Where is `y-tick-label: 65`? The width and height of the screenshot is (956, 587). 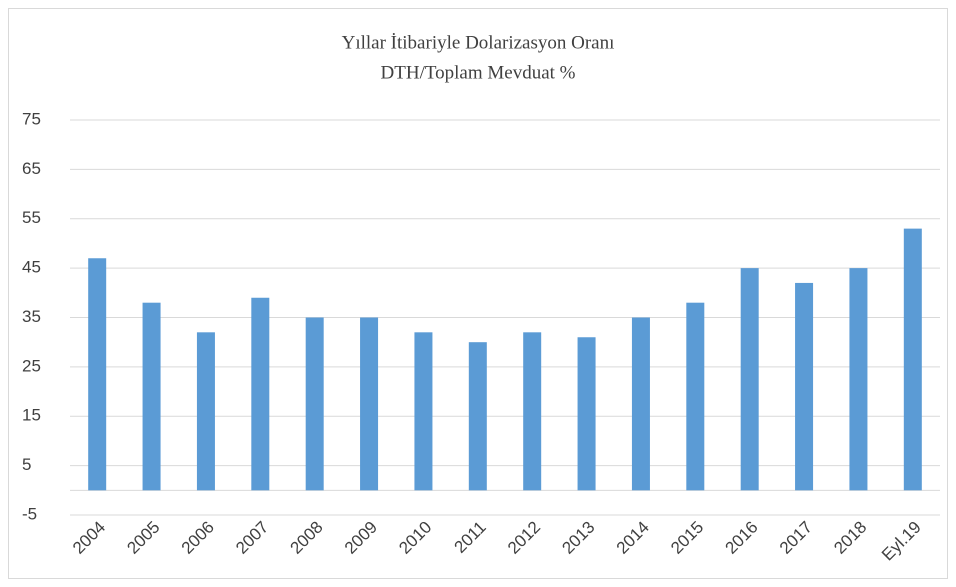
y-tick-label: 65 is located at coordinates (31, 168).